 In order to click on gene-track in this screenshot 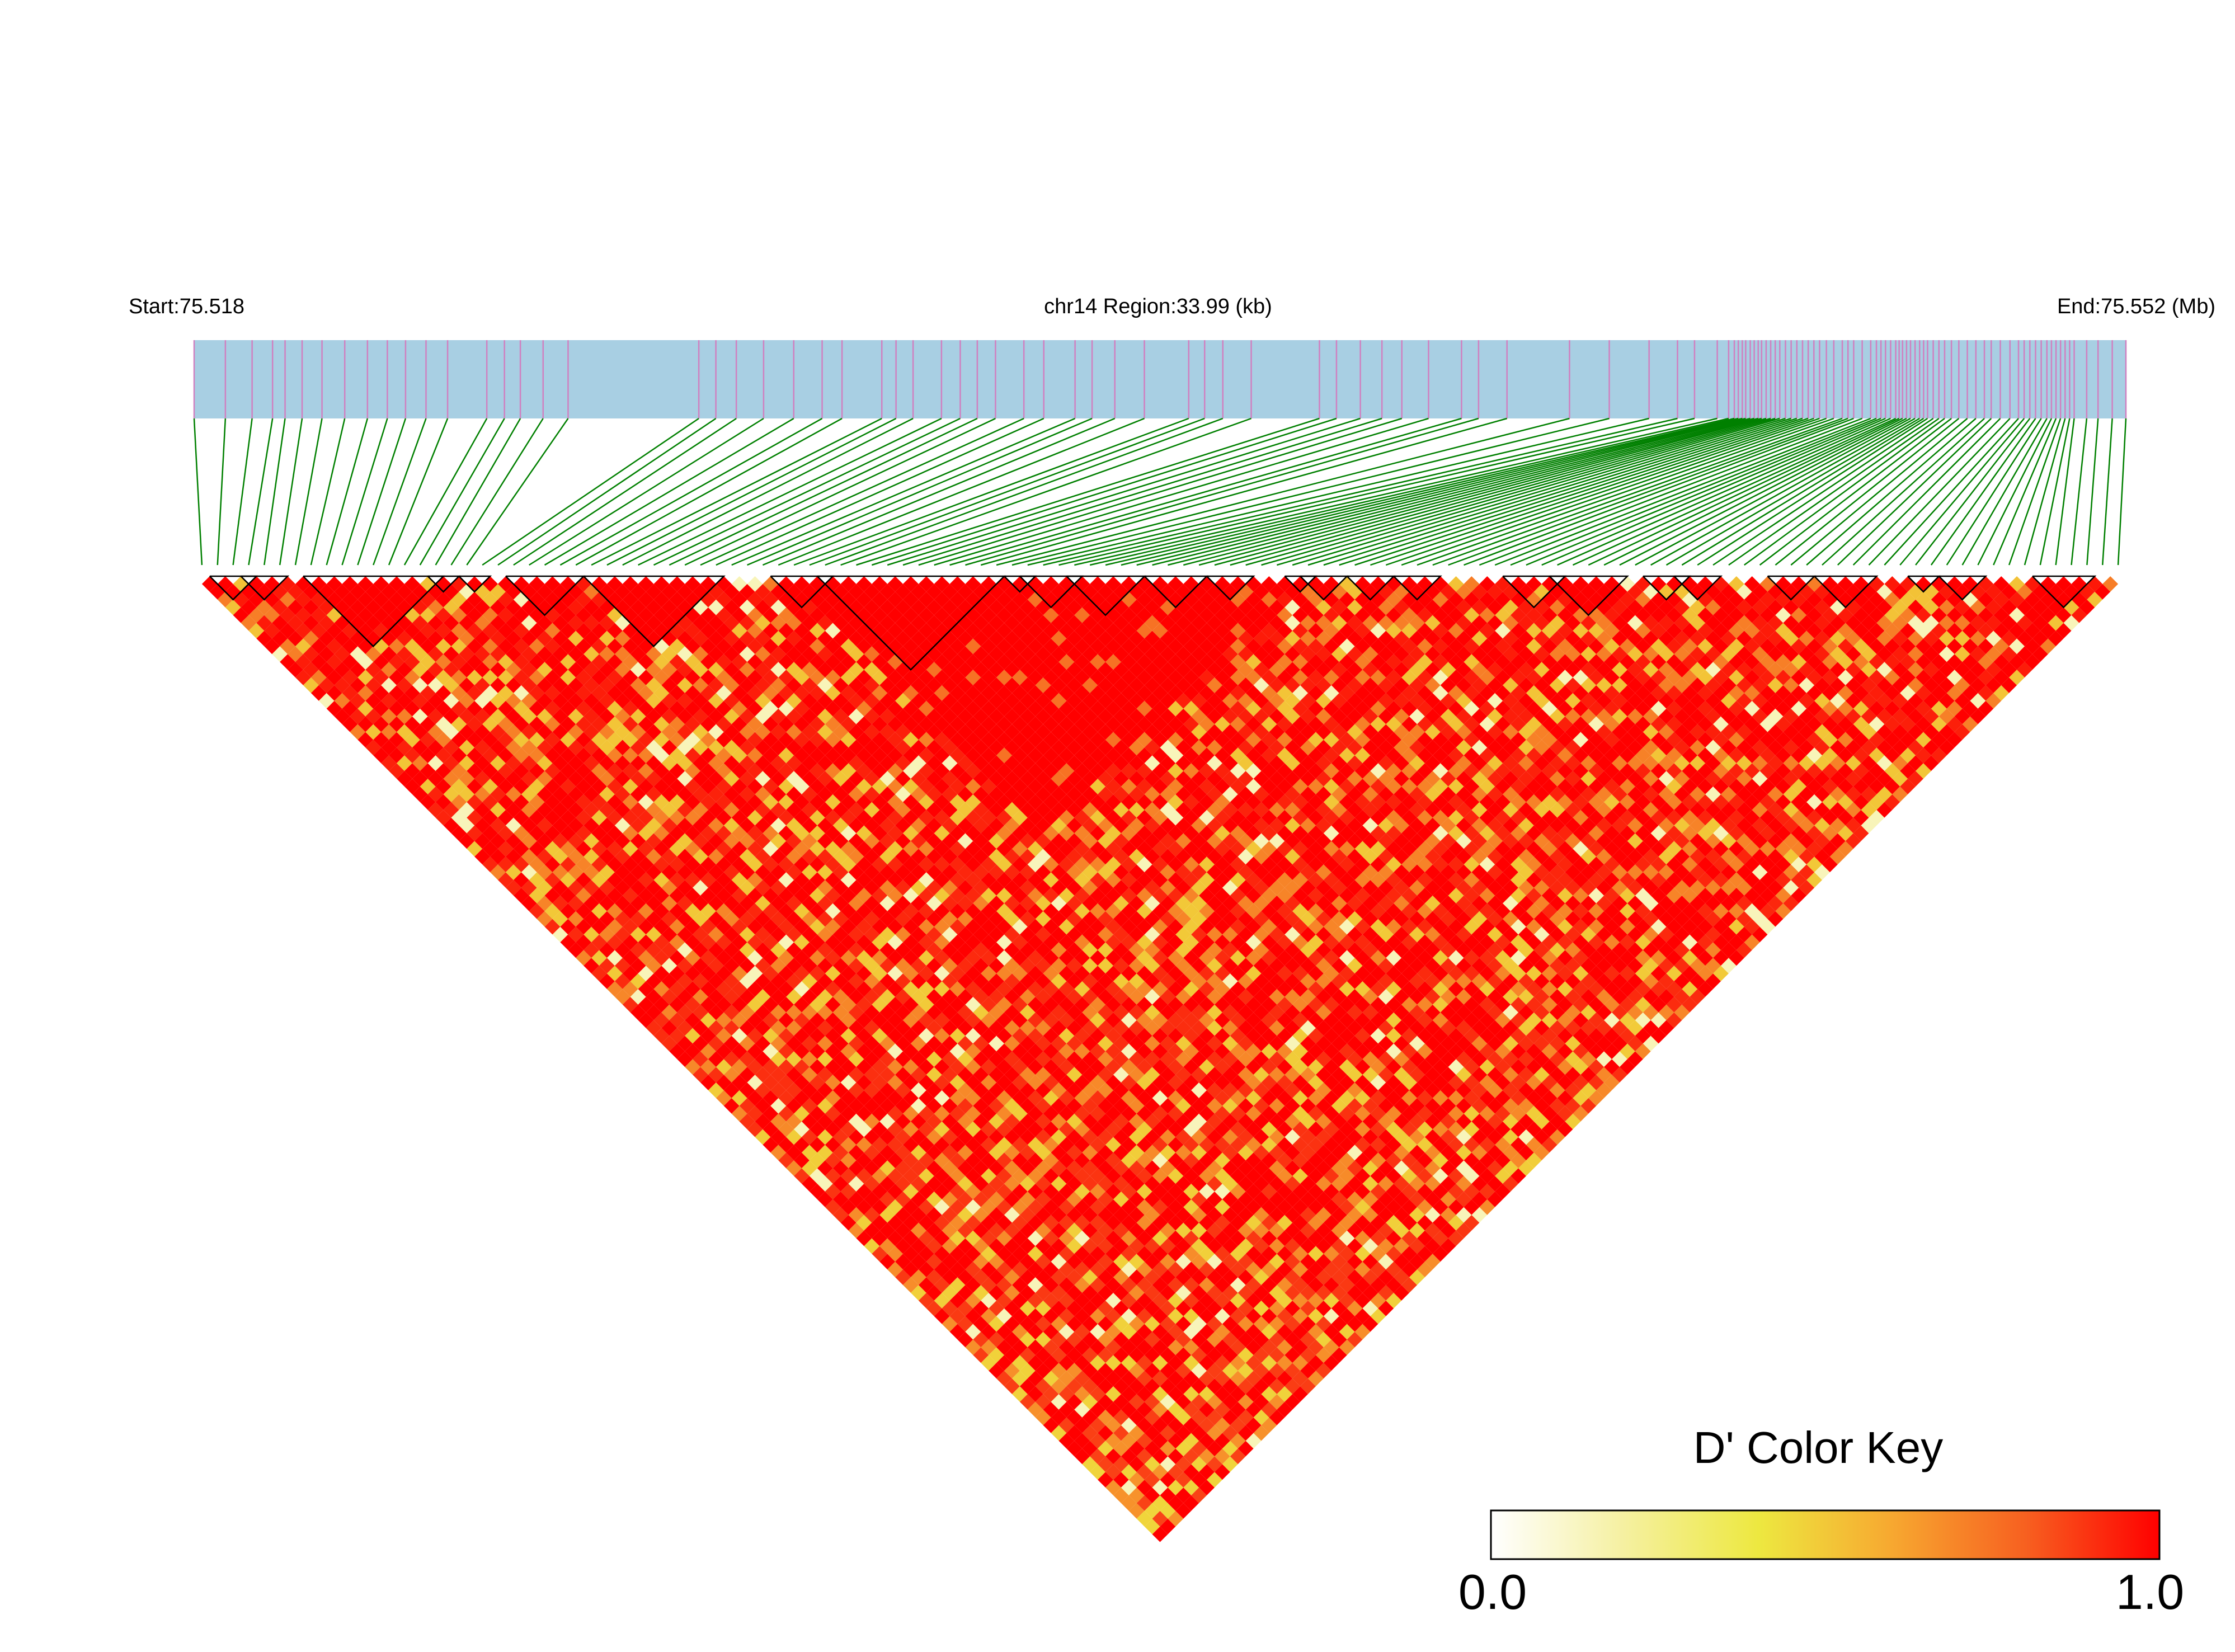, I will do `click(1160, 379)`.